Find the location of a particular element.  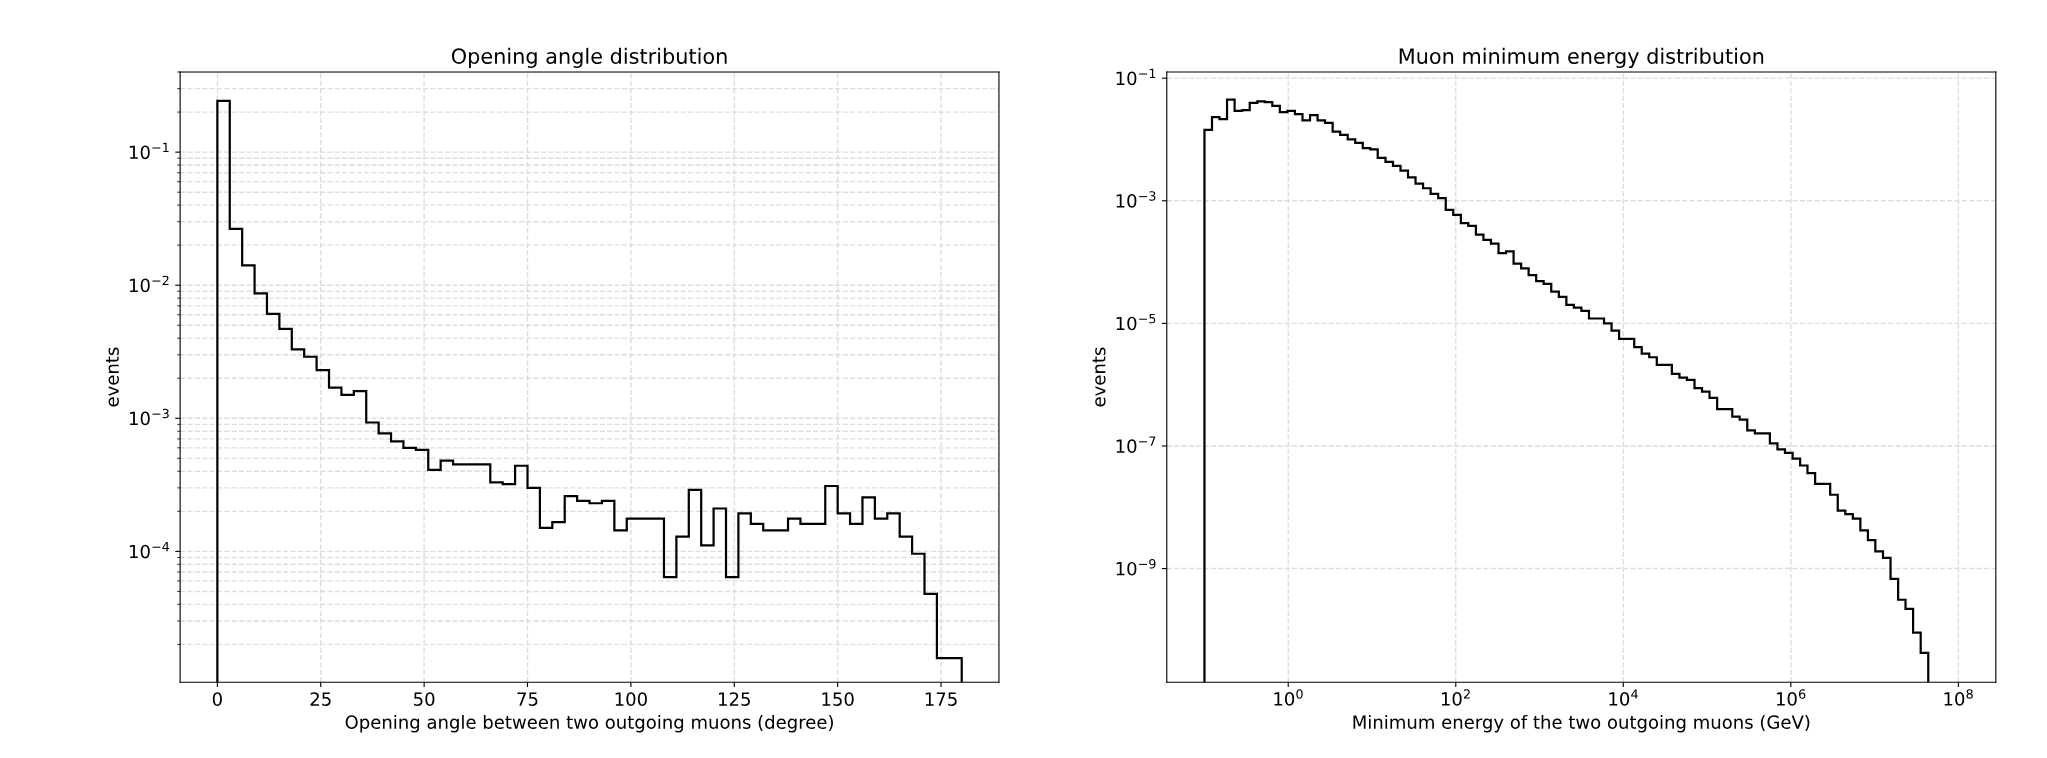

y-tick-label: 10$^{−2}$ is located at coordinates (149, 284).